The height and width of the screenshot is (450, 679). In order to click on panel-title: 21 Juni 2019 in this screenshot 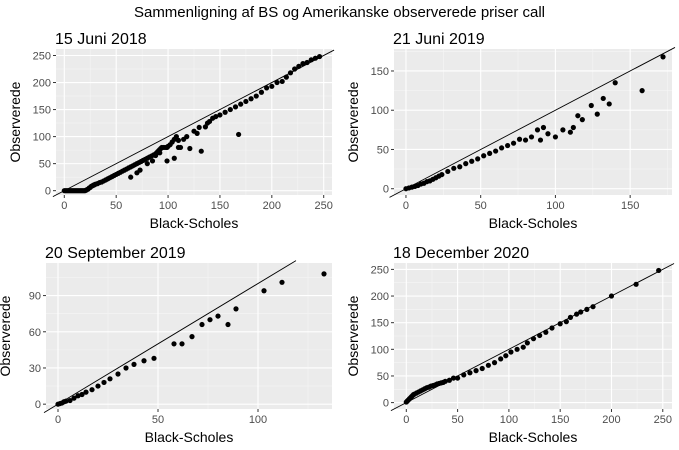, I will do `click(439, 39)`.